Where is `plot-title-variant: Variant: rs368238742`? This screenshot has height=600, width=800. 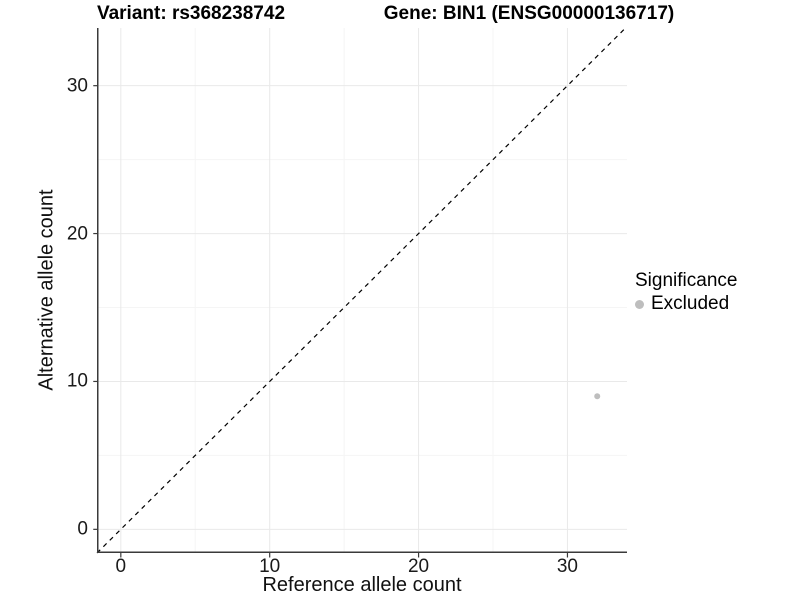 plot-title-variant: Variant: rs368238742 is located at coordinates (191, 13).